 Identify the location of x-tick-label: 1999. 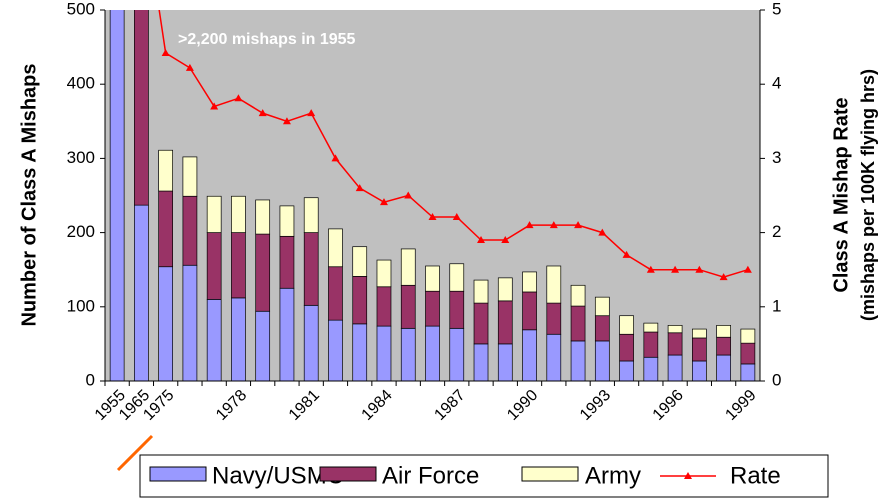
(740, 405).